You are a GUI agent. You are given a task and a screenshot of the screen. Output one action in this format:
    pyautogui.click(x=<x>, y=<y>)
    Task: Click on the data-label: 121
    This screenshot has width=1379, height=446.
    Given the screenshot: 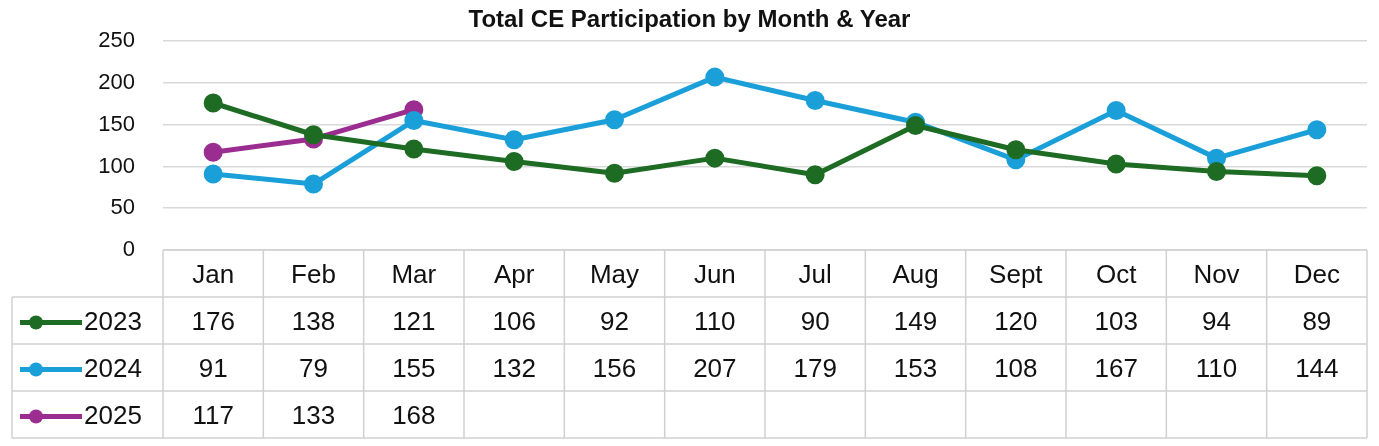 What is the action you would take?
    pyautogui.click(x=414, y=320)
    